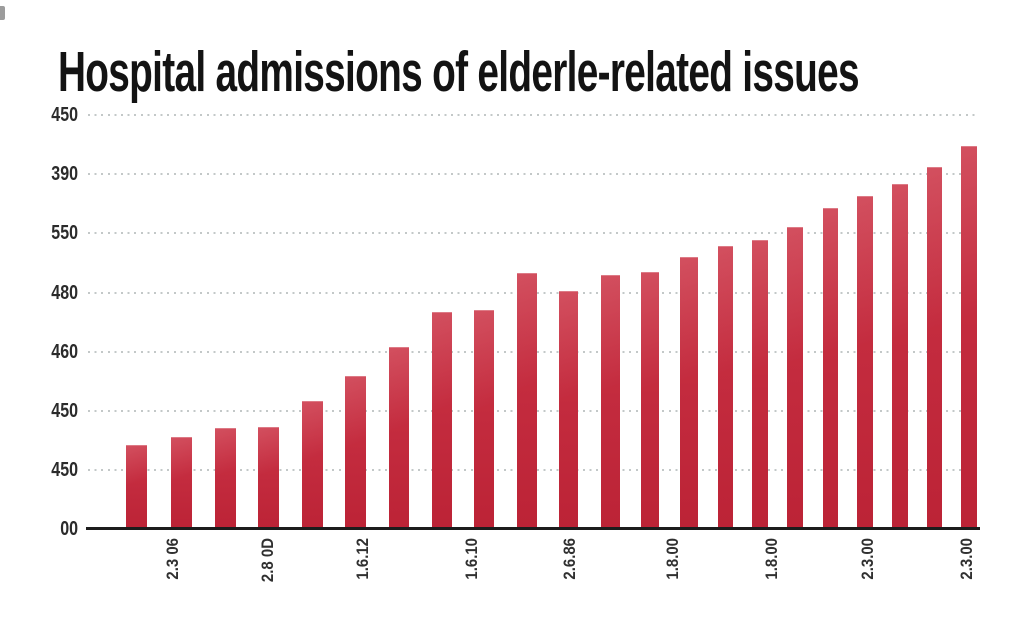  I want to click on y-tick-label-6: 450, so click(64, 411).